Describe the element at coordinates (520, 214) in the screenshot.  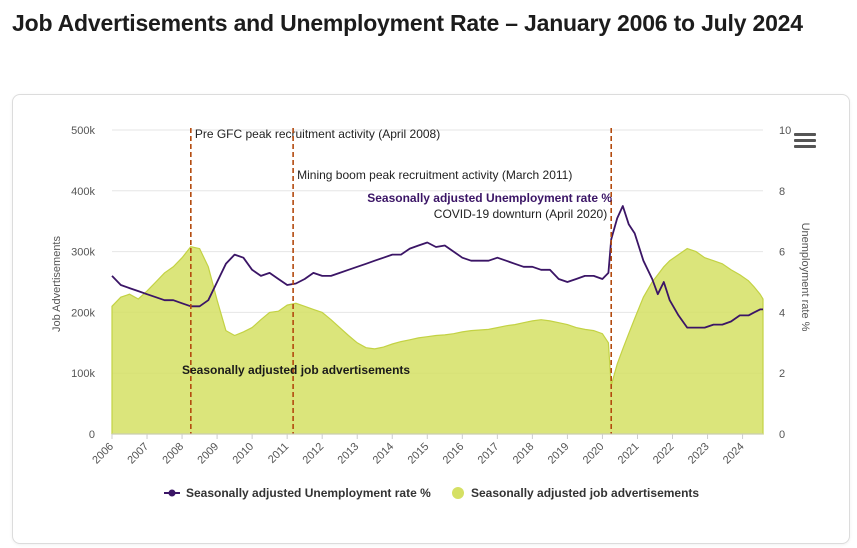
I see `annotation-label: COVID-19 downturn (April 2020)` at that location.